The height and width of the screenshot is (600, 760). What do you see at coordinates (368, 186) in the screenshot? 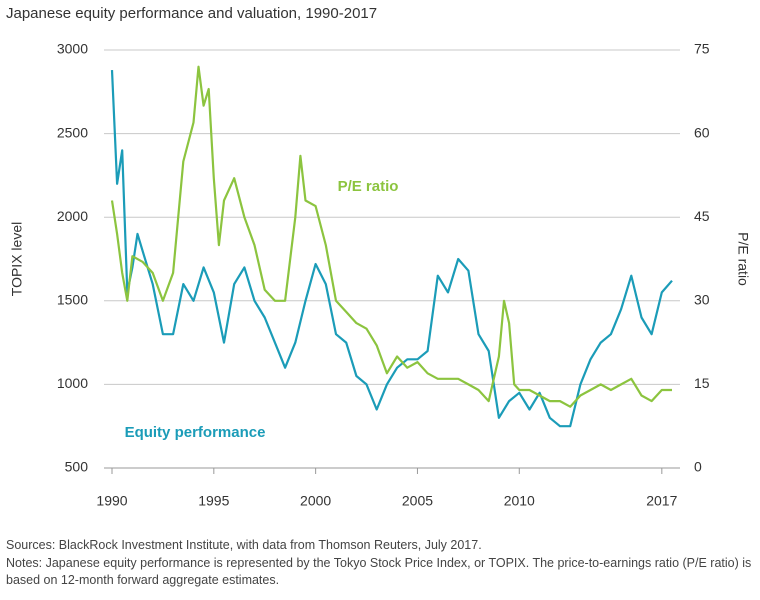
I see `series-label: P/E ratio` at bounding box center [368, 186].